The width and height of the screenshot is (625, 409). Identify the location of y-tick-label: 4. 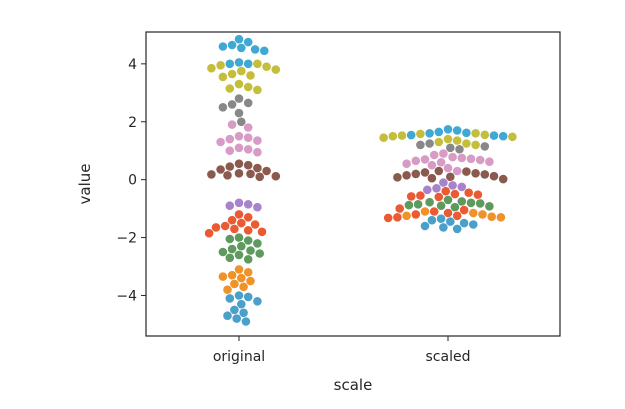
(132, 65).